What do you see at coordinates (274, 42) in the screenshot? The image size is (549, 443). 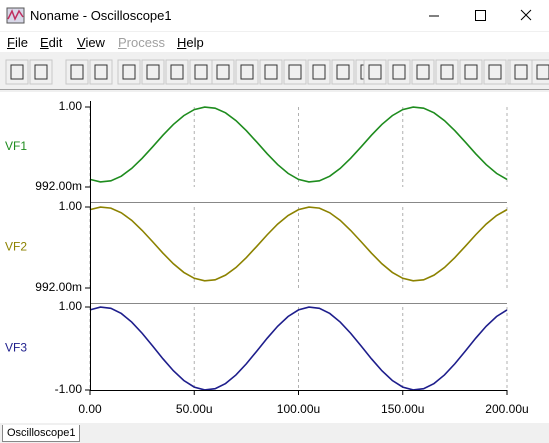 I see `menu-bar: File Edit View Process Help` at bounding box center [274, 42].